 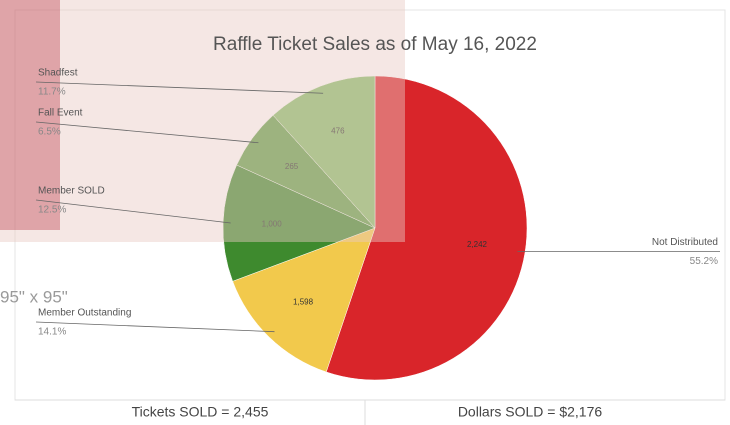 I want to click on value-label: 14.1%, so click(x=52, y=332).